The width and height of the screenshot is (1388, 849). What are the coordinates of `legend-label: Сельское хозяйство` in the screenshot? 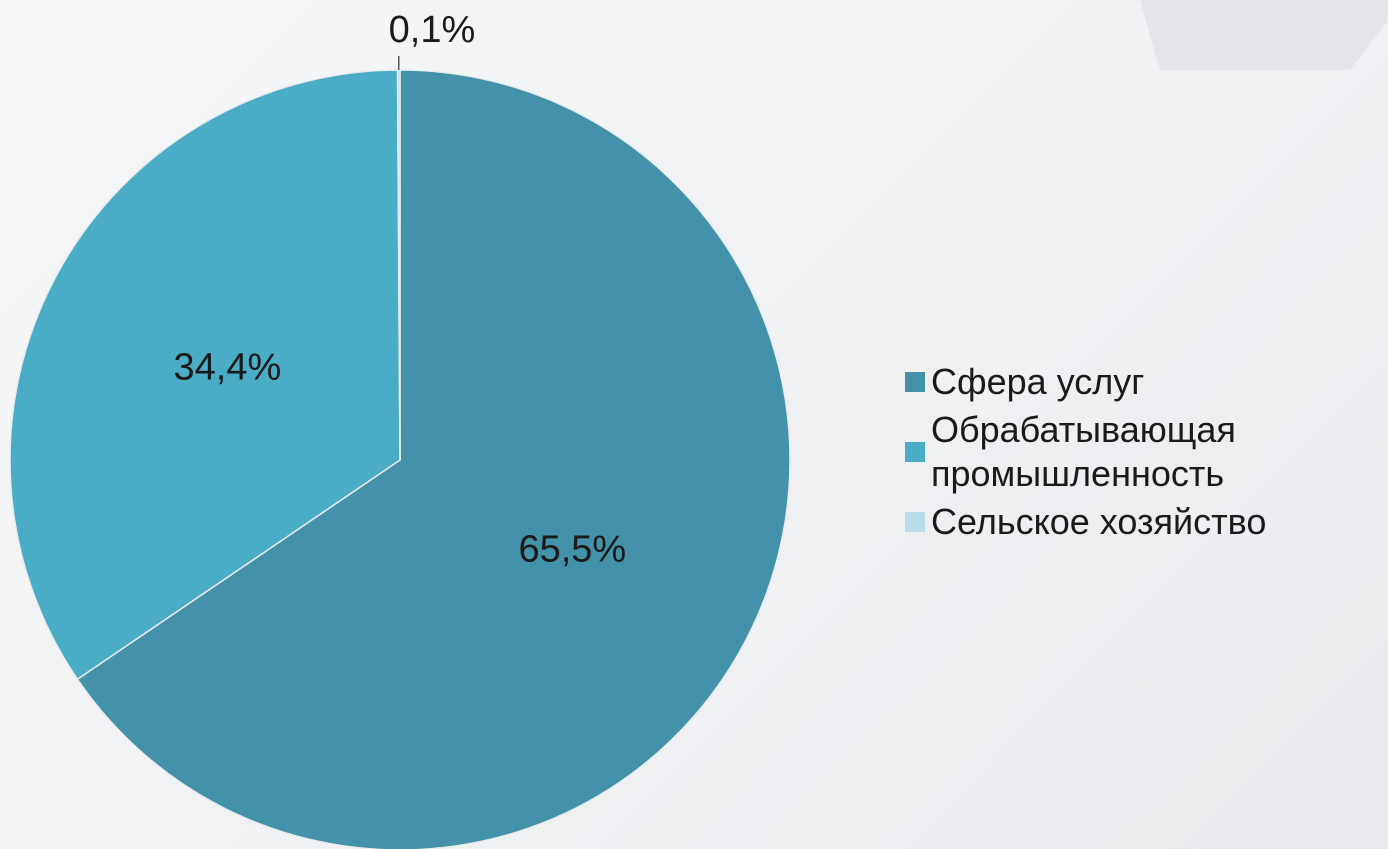 It's located at (1099, 521).